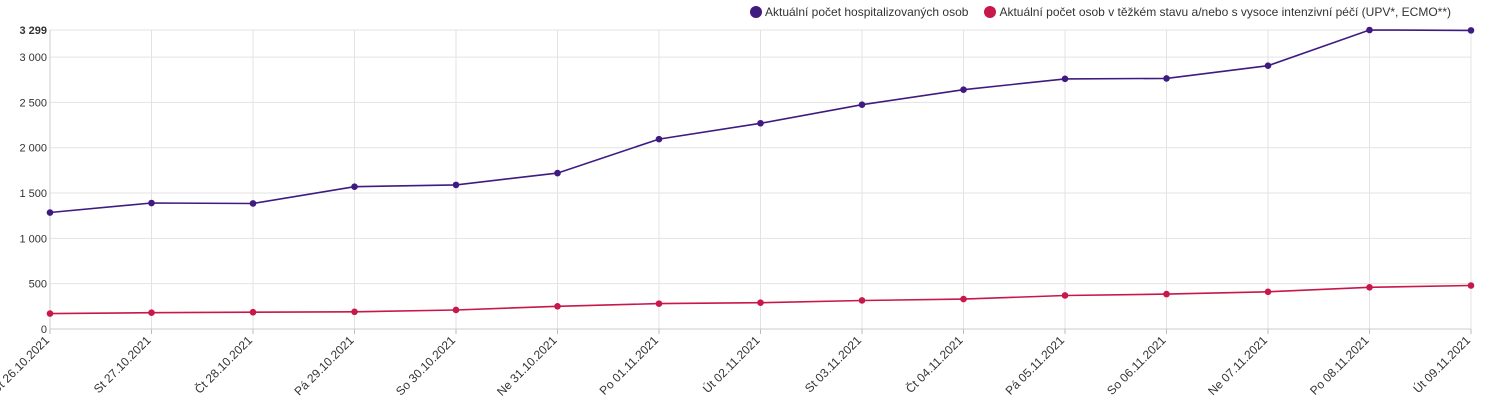 The height and width of the screenshot is (410, 1491). What do you see at coordinates (223, 364) in the screenshot?
I see `x-tick-label: Čt 28.10.2021` at bounding box center [223, 364].